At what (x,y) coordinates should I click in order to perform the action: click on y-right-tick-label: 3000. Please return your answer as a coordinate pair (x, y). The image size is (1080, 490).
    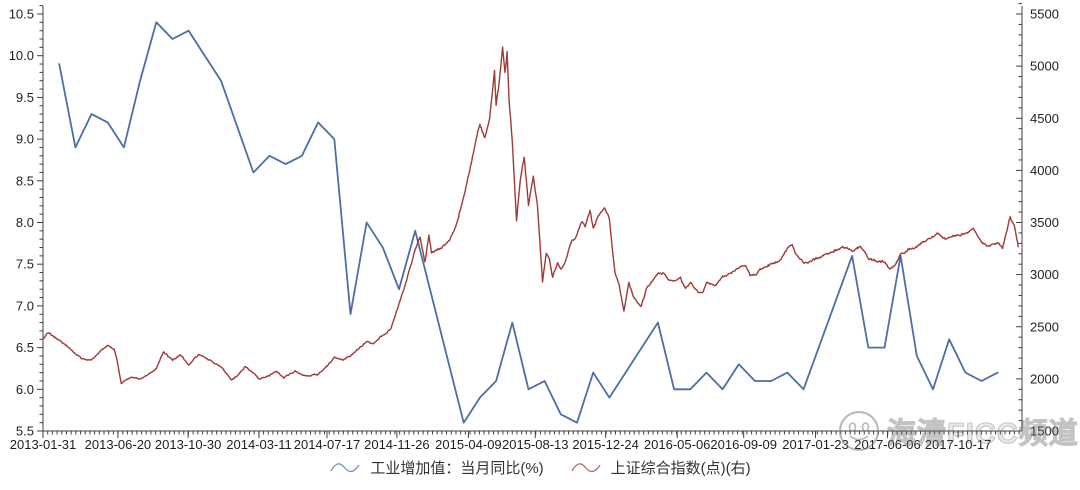
    Looking at the image, I should click on (1044, 274).